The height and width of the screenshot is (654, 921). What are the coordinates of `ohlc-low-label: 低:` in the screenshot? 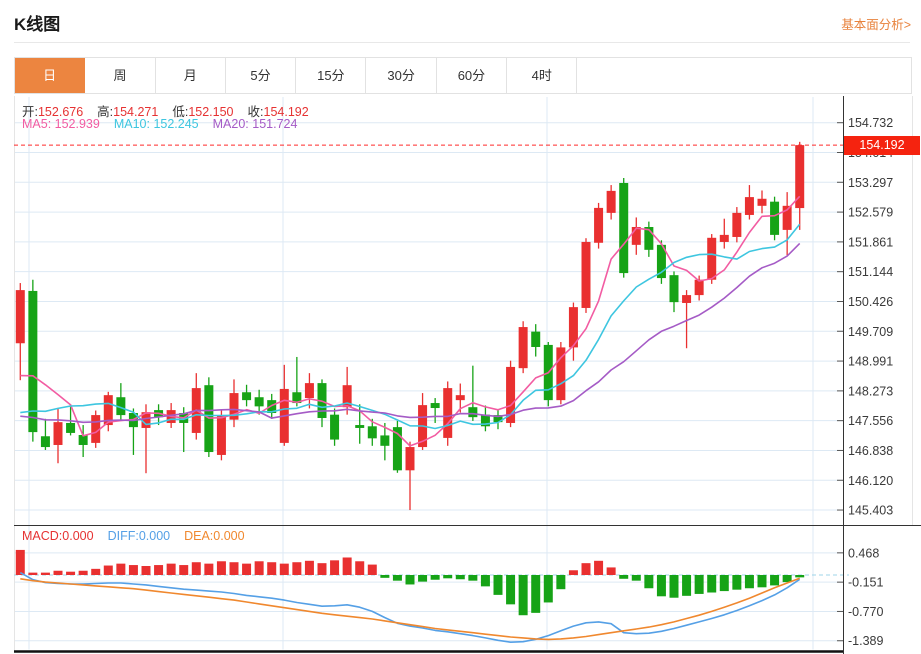 It's located at (180, 112).